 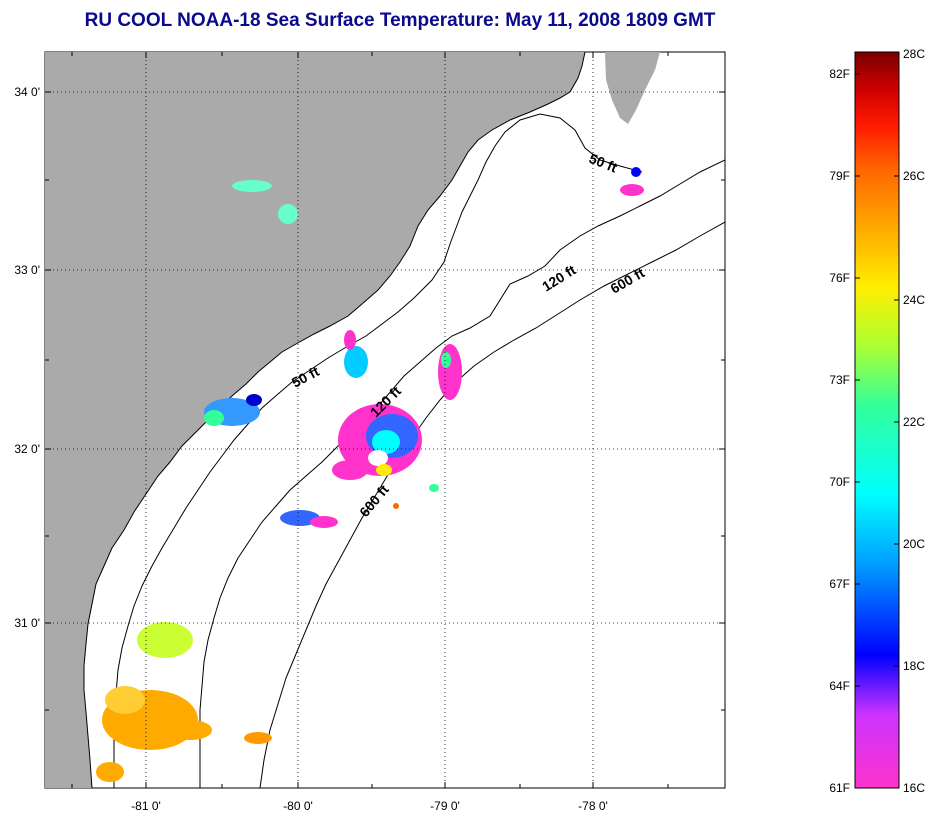 I want to click on land-mass-ne, so click(x=632, y=88).